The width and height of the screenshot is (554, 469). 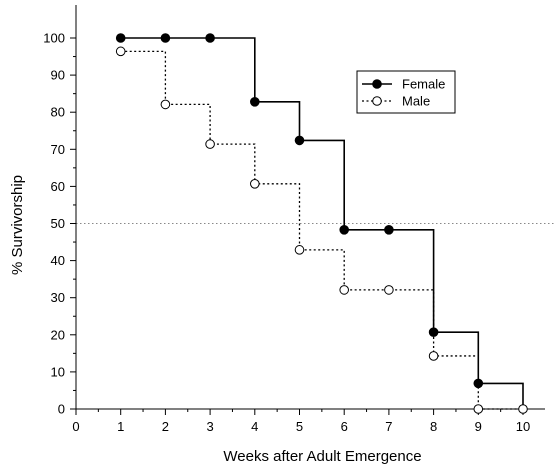 What do you see at coordinates (58, 149) in the screenshot?
I see `y-tick-label: 70` at bounding box center [58, 149].